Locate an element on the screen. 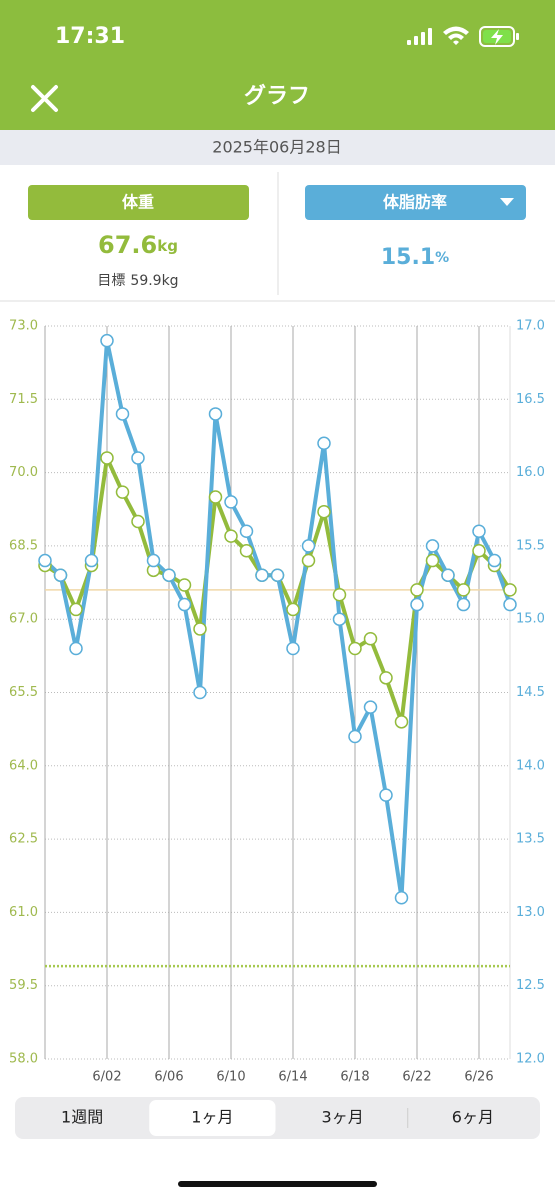 This screenshot has height=1200, width=555. status-time: 17:31 is located at coordinates (90, 36).